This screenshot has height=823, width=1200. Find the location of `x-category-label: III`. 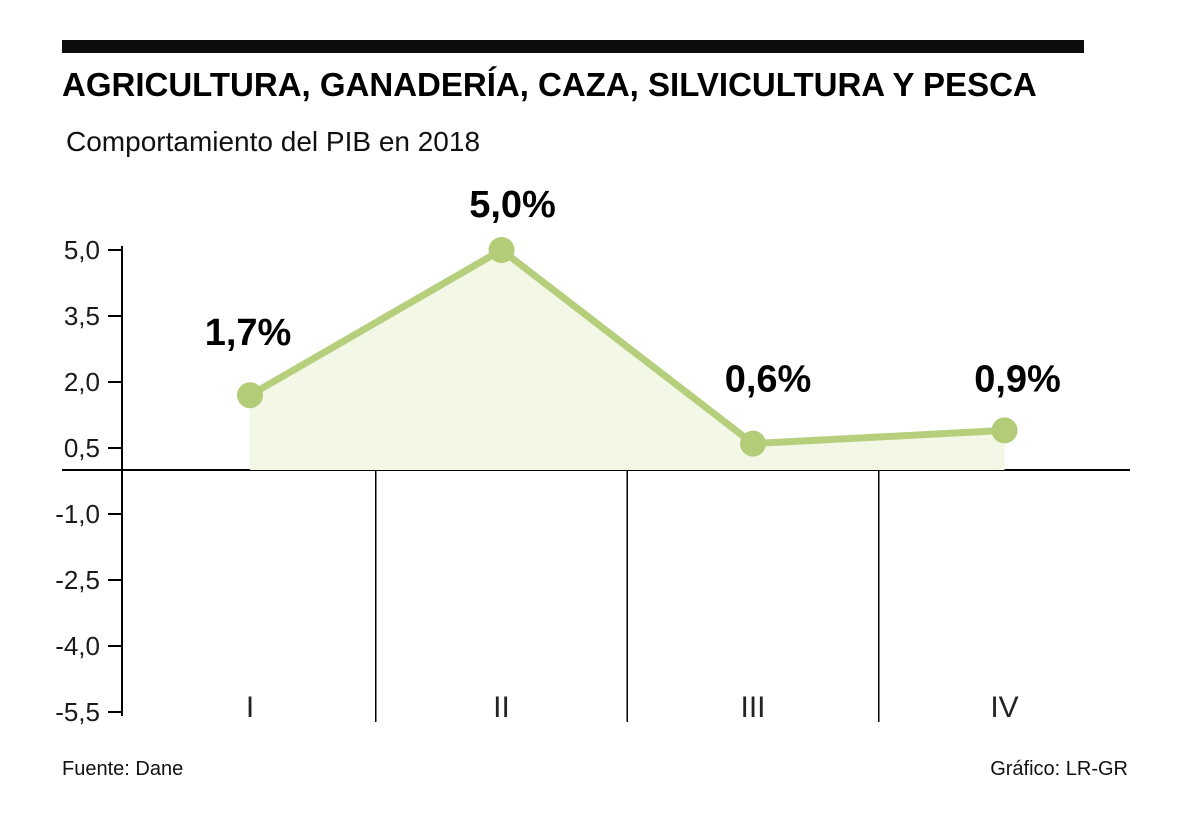

x-category-label: III is located at coordinates (752, 707).